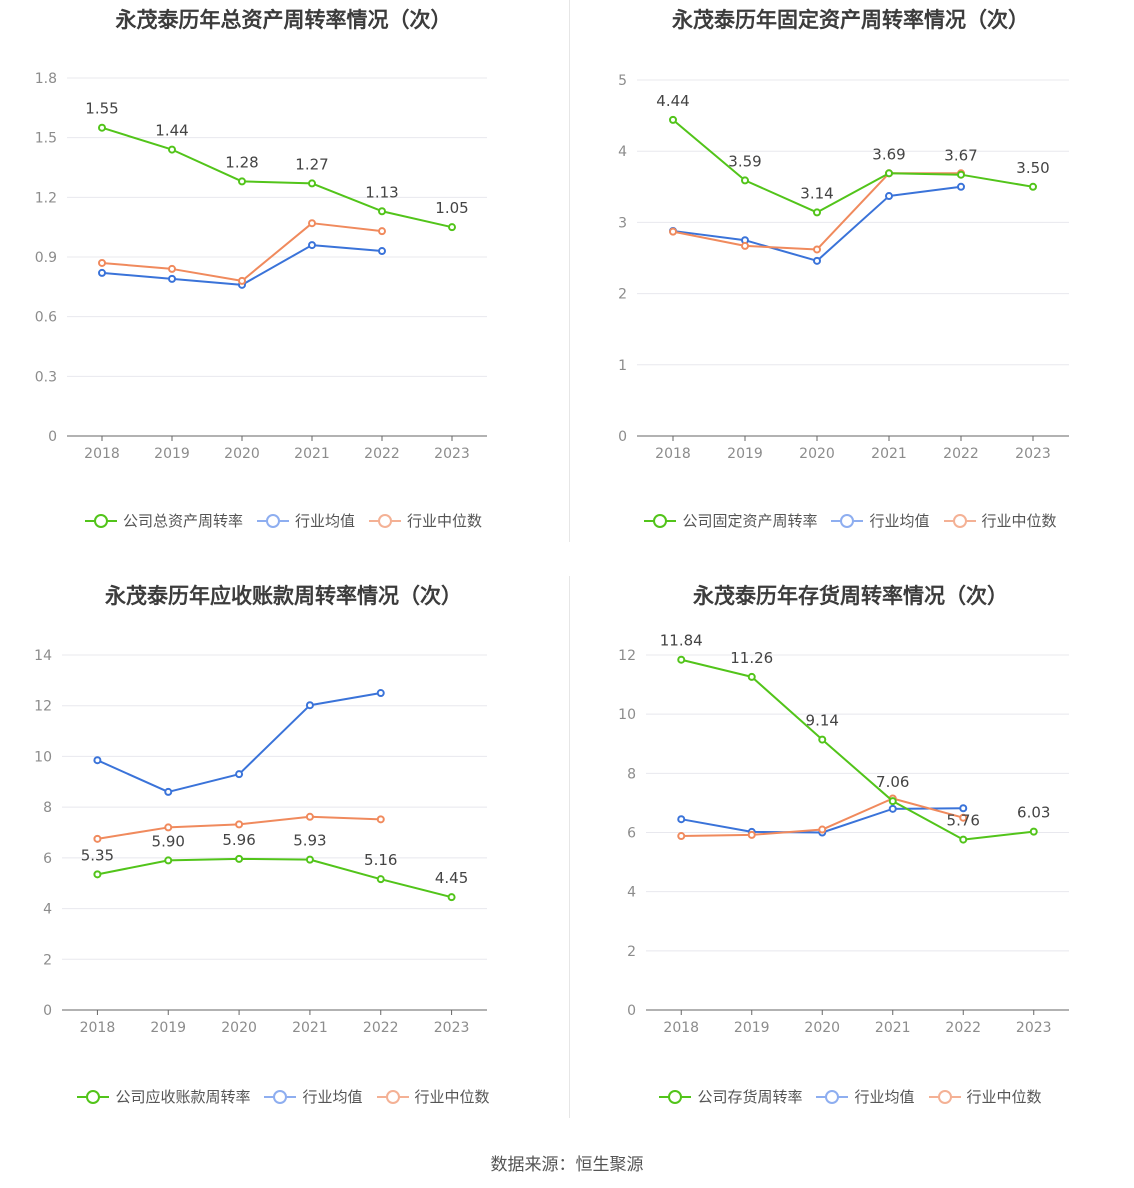  I want to click on data-label: 1.28, so click(241, 162).